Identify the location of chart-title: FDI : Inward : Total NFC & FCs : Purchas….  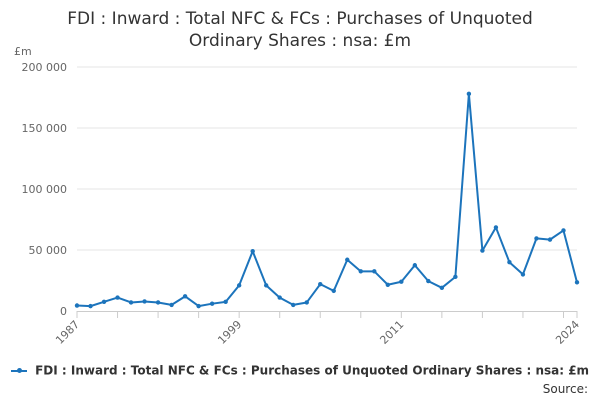
(300, 30).